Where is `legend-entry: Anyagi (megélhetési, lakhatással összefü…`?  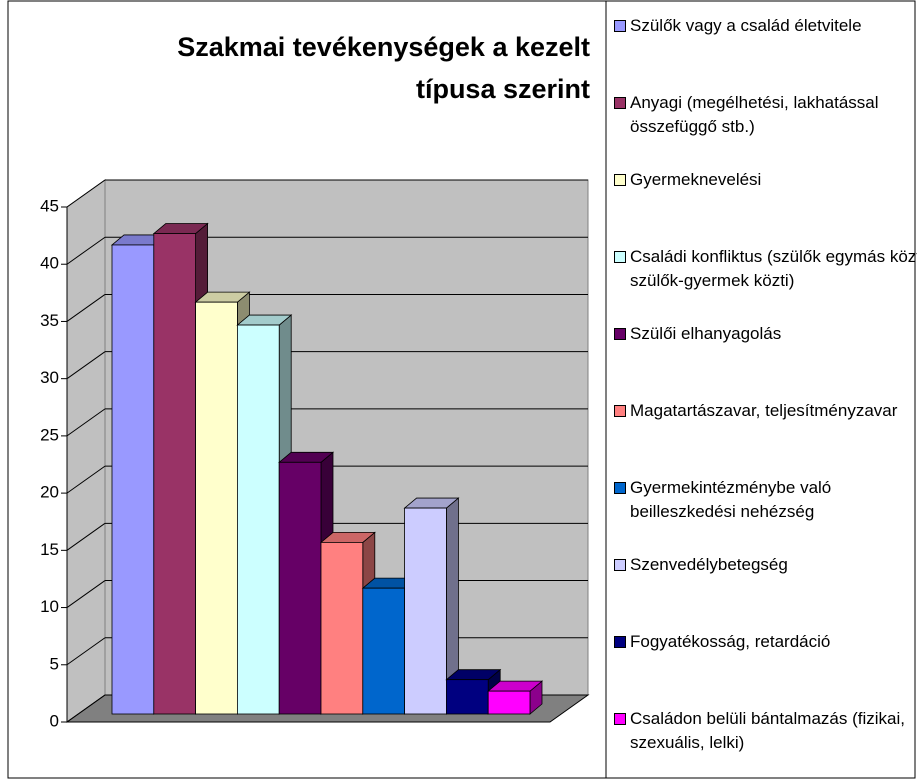 legend-entry: Anyagi (megélhetési, lakhatással összefü… is located at coordinates (764, 115).